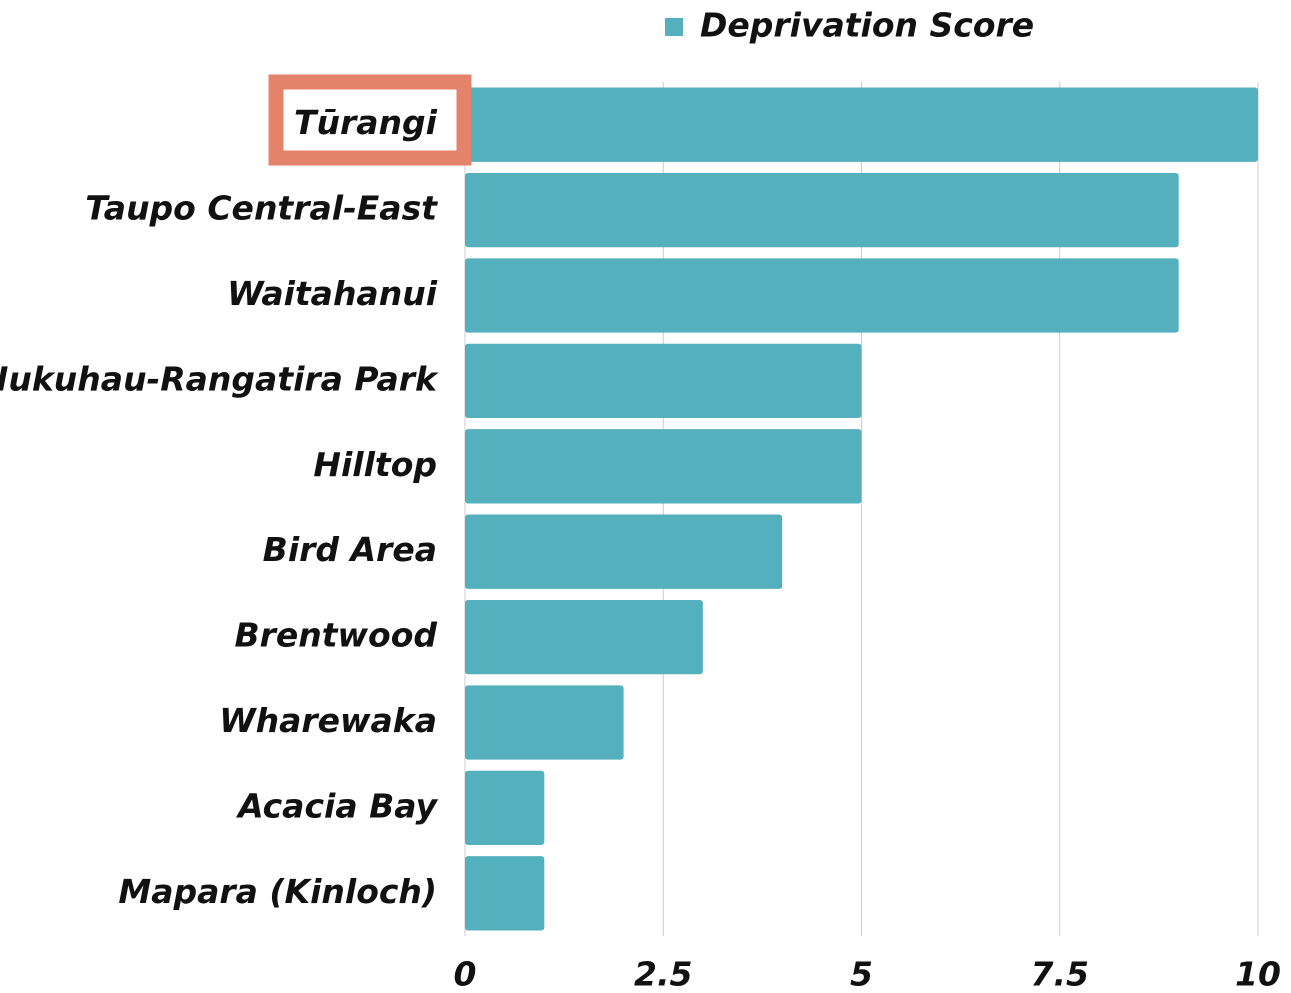 Image resolution: width=1291 pixels, height=993 pixels. I want to click on highlight-box, so click(370, 120).